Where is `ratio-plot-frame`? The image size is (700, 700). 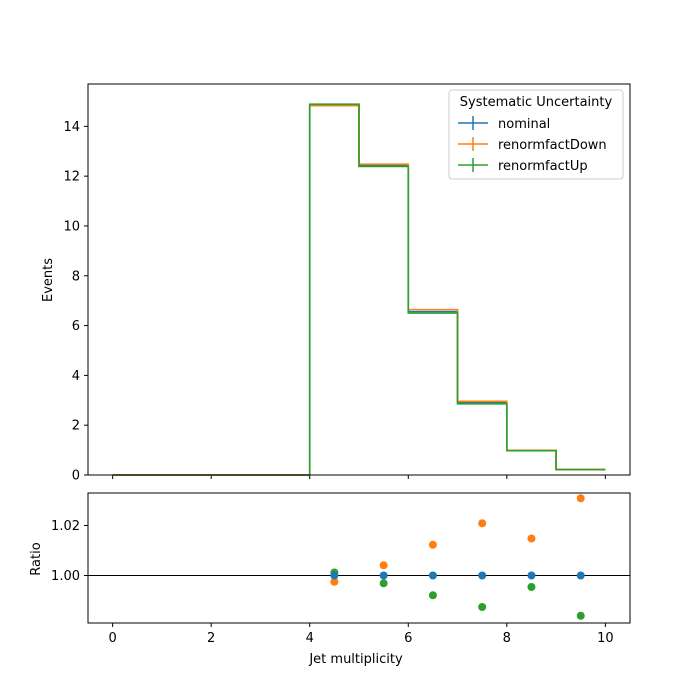
ratio-plot-frame is located at coordinates (359, 558).